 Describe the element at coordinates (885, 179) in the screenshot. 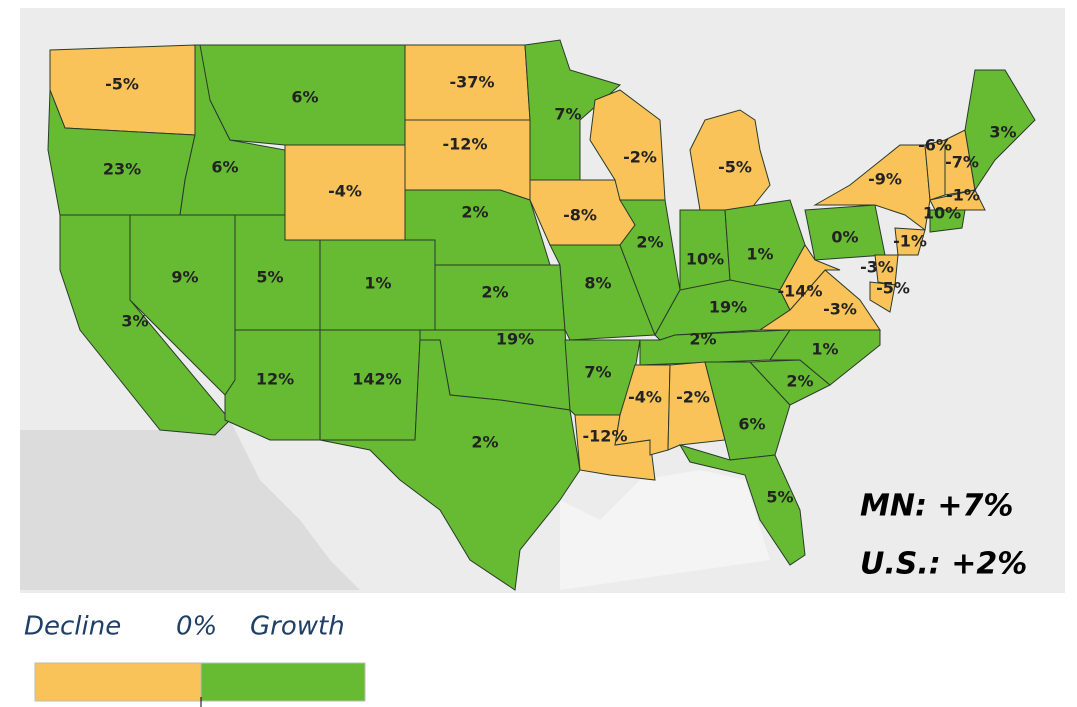

I see `state-label: -9%` at that location.